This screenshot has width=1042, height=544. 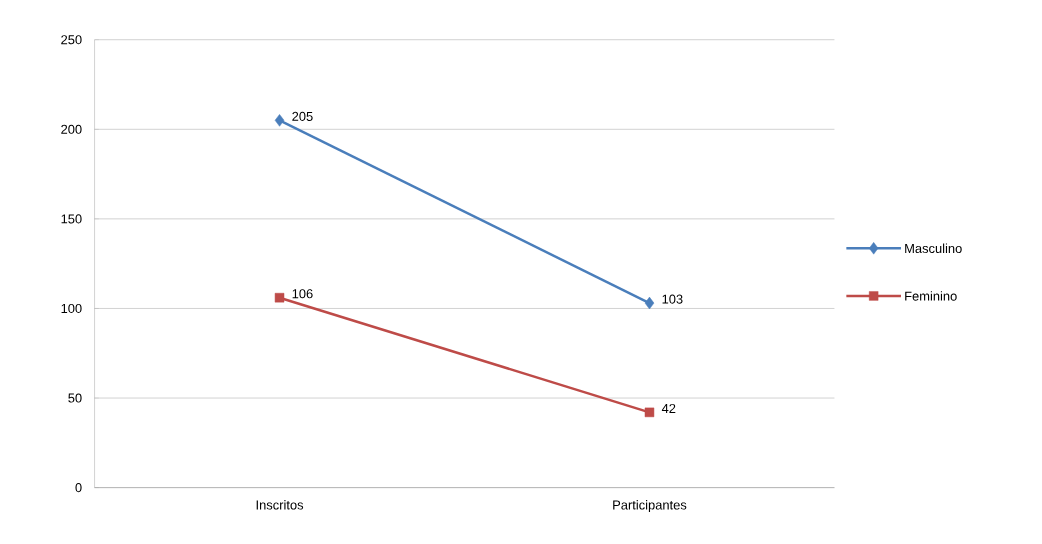 What do you see at coordinates (71, 308) in the screenshot?
I see `y-tick-label: 100` at bounding box center [71, 308].